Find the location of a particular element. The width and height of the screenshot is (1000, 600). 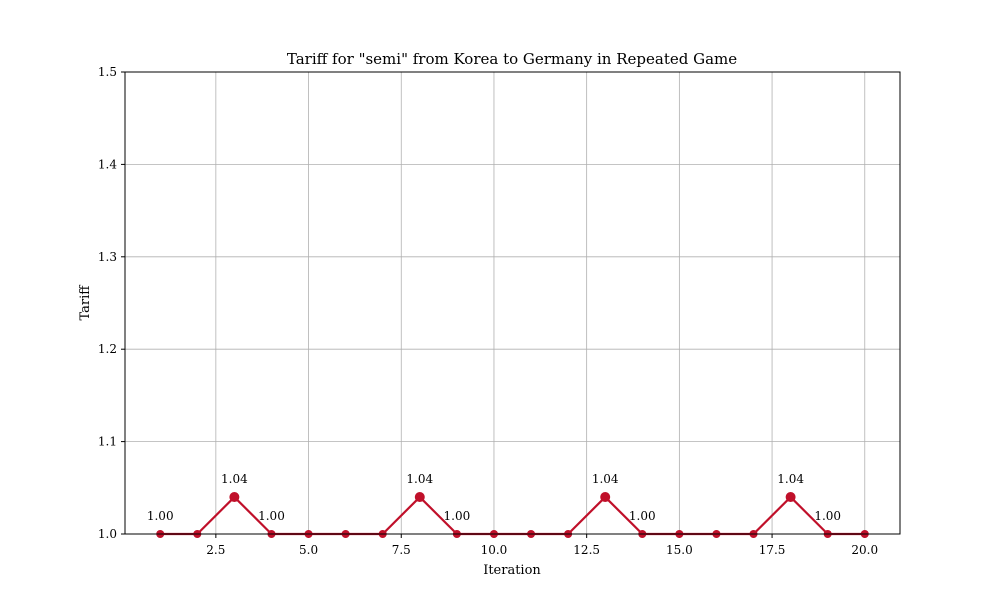

x-tick-label: 5.0 is located at coordinates (308, 550).